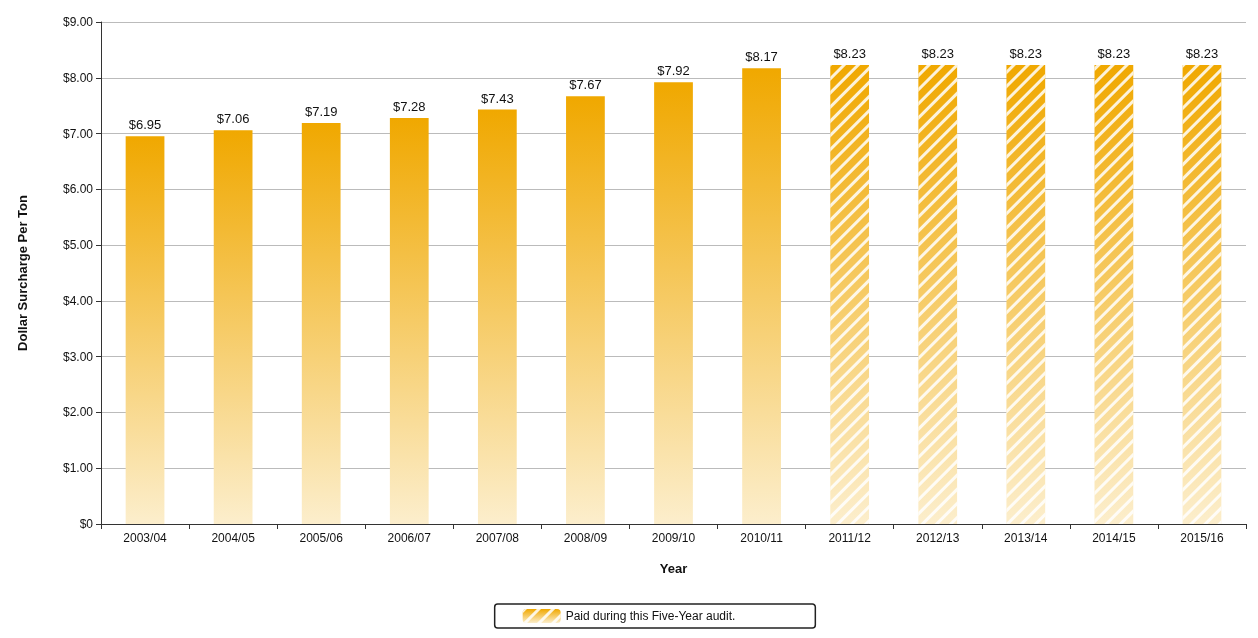  I want to click on data-label: $6.95, so click(145, 125).